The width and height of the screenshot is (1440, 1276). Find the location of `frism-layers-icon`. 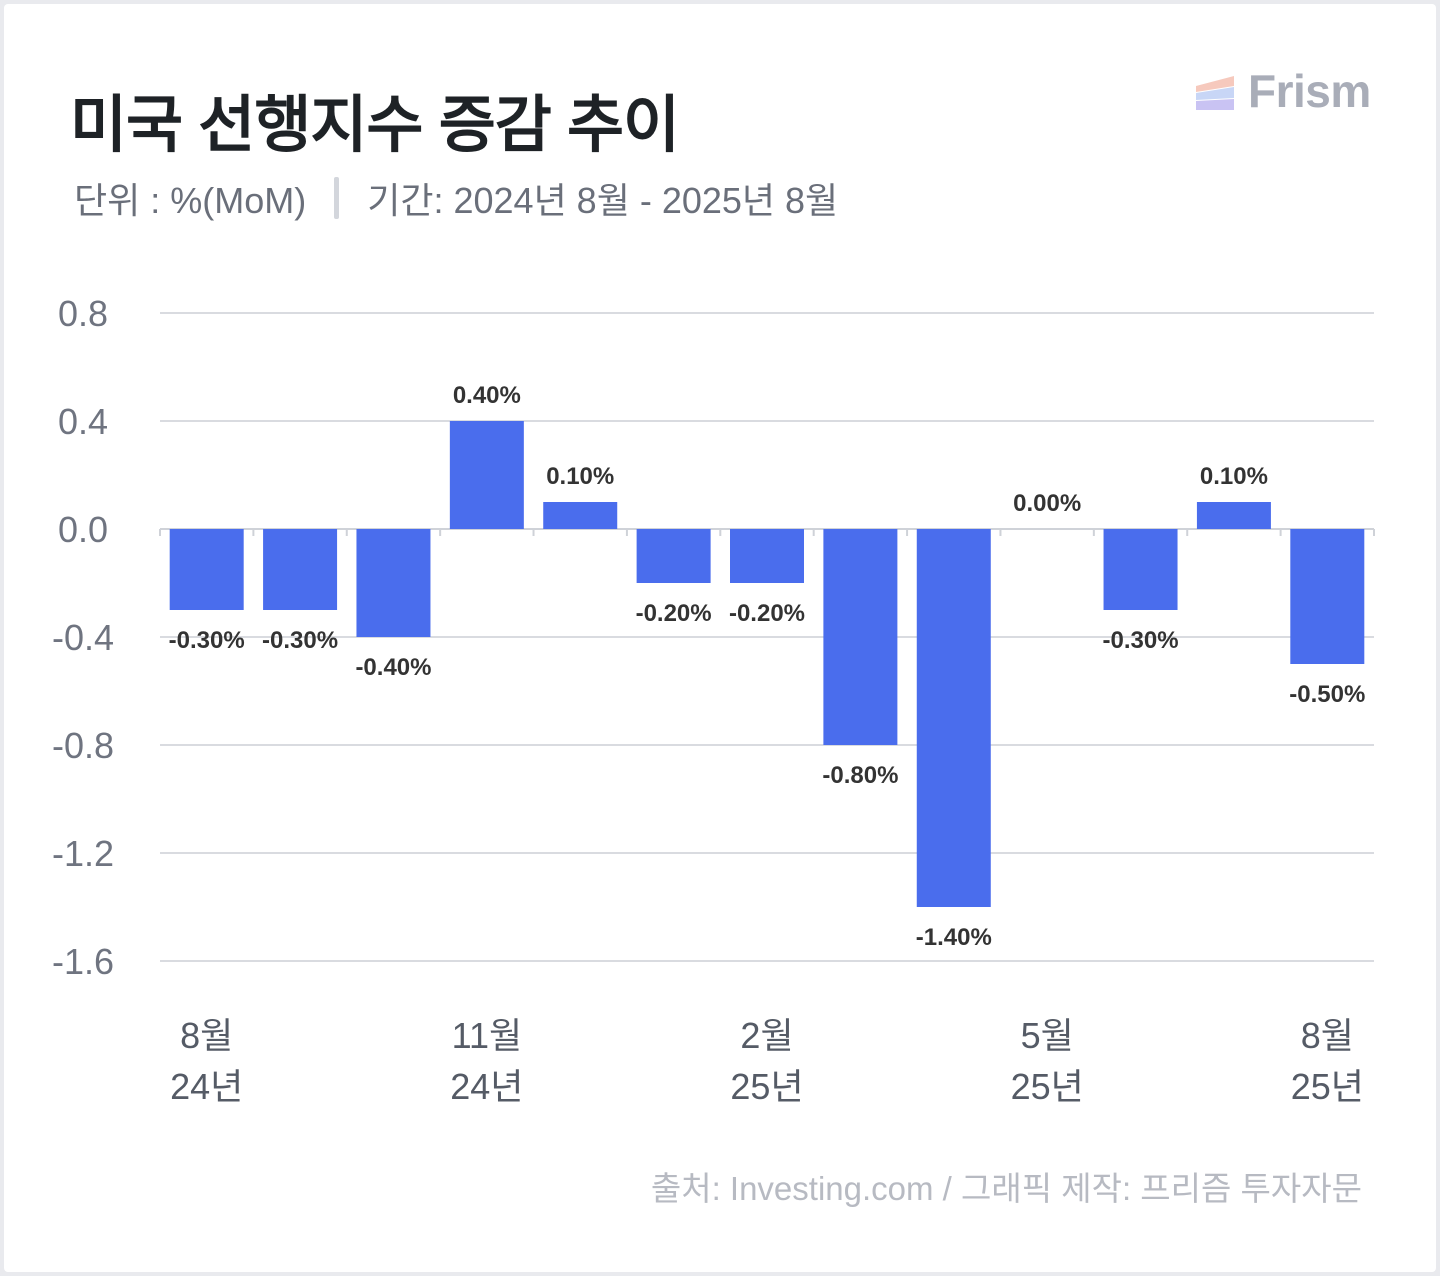

frism-layers-icon is located at coordinates (1215, 93).